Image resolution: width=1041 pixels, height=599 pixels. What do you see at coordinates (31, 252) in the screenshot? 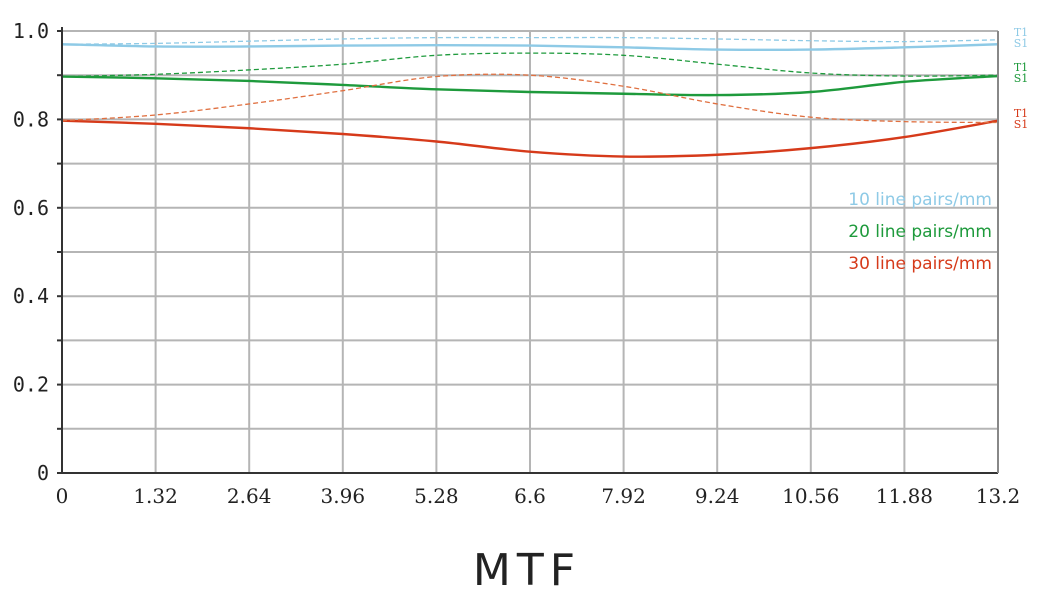
I see `y-tick-labels: 0 0.2 0.4 0.6 0.8 1.0` at bounding box center [31, 252].